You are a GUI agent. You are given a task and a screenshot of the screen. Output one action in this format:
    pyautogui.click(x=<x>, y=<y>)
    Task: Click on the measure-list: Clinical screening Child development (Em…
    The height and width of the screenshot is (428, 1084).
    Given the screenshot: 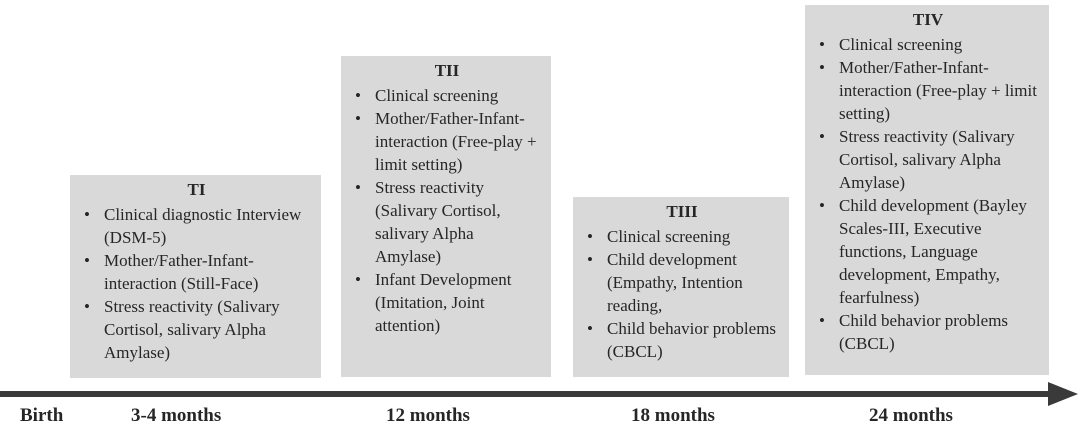 What is the action you would take?
    pyautogui.click(x=682, y=294)
    